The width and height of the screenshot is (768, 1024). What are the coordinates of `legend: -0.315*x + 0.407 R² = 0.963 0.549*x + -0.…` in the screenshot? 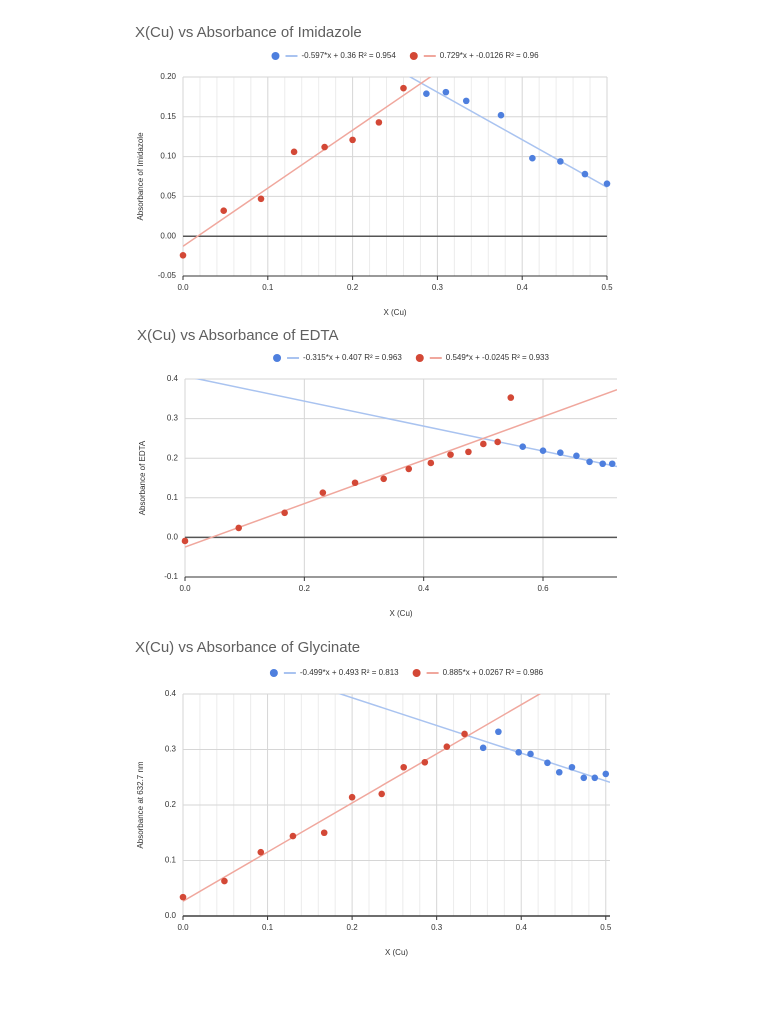 It's located at (411, 357).